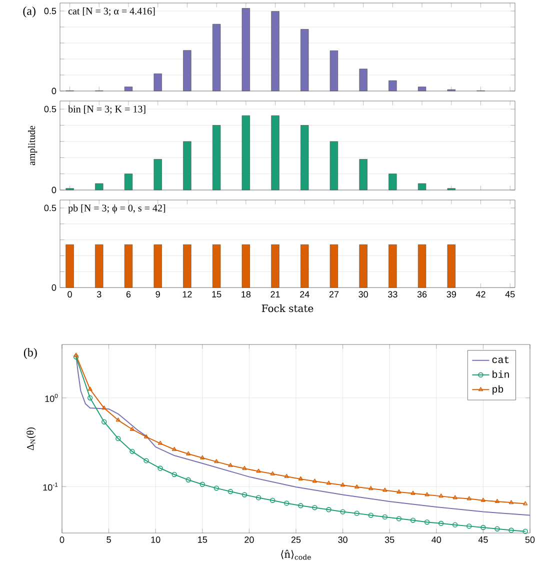  What do you see at coordinates (155, 539) in the screenshot?
I see `x-tick-label: 10` at bounding box center [155, 539].